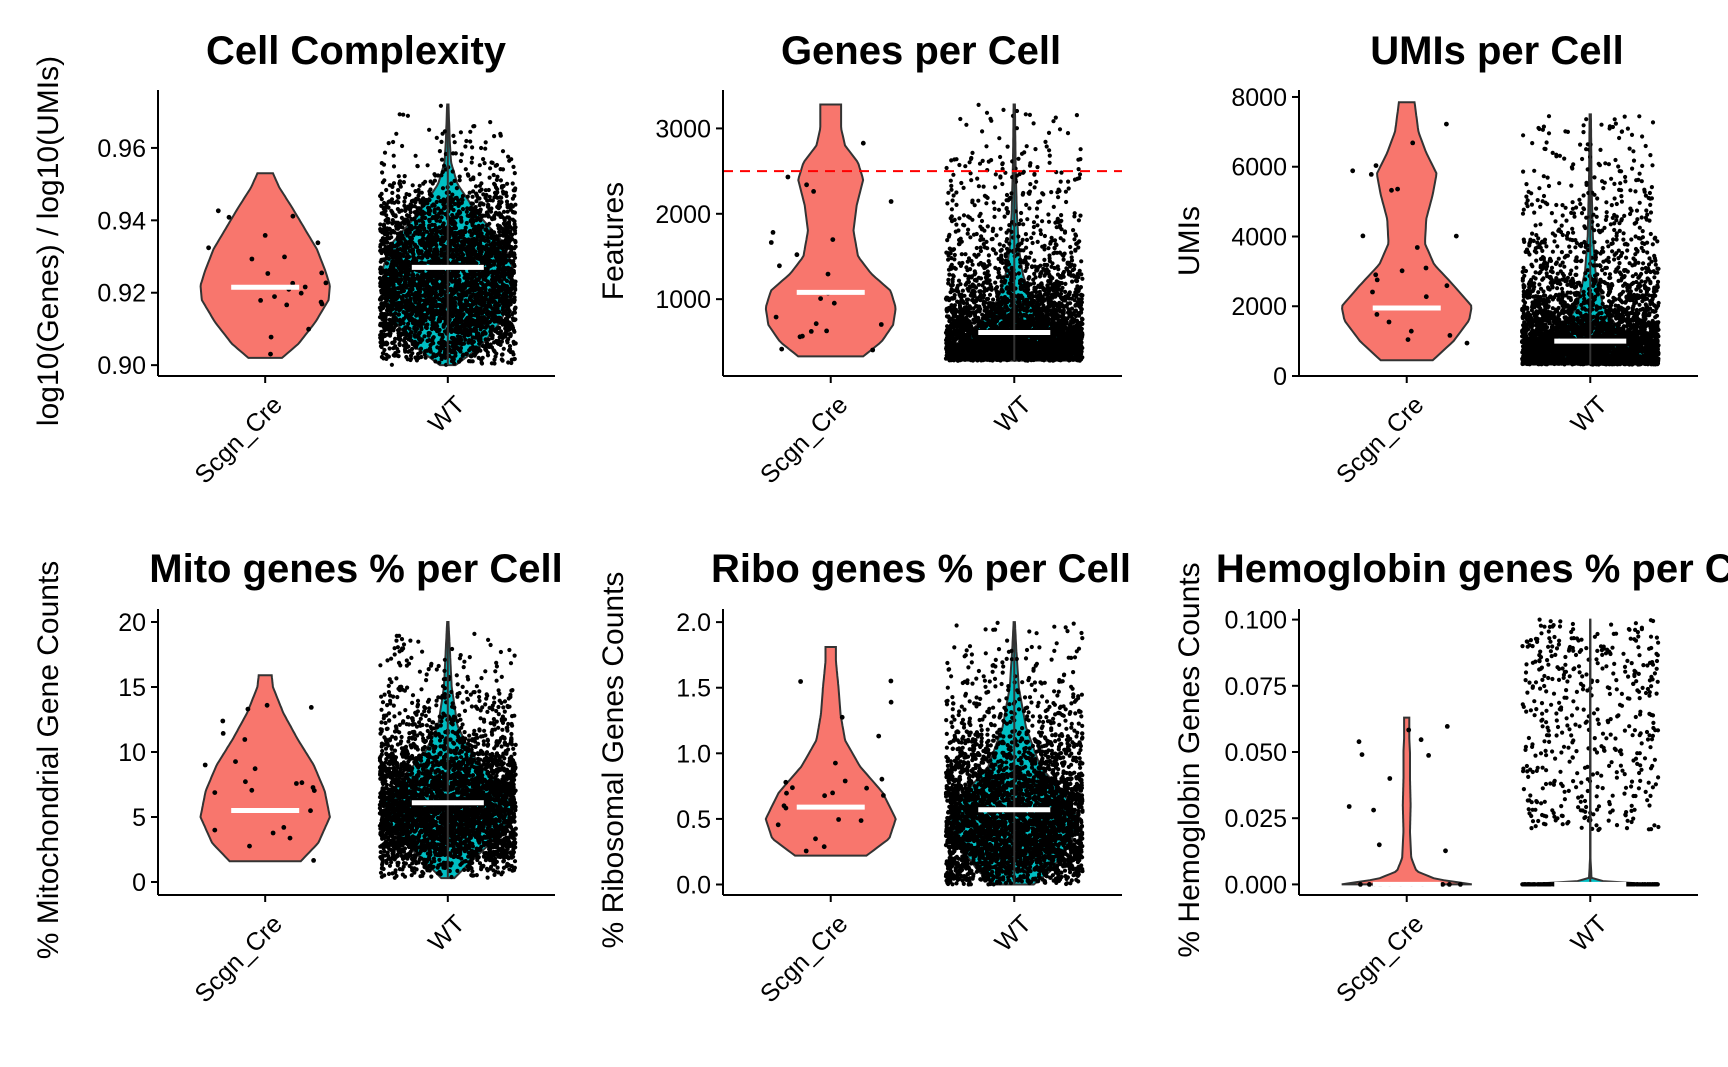 The height and width of the screenshot is (1067, 1728). What do you see at coordinates (356, 51) in the screenshot?
I see `panel-title: Cell Complexity` at bounding box center [356, 51].